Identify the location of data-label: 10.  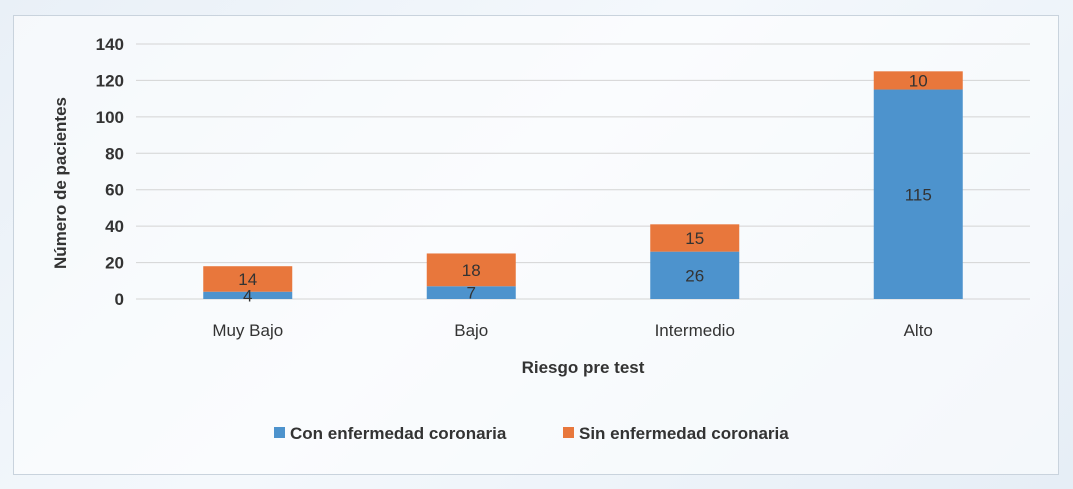
(918, 80).